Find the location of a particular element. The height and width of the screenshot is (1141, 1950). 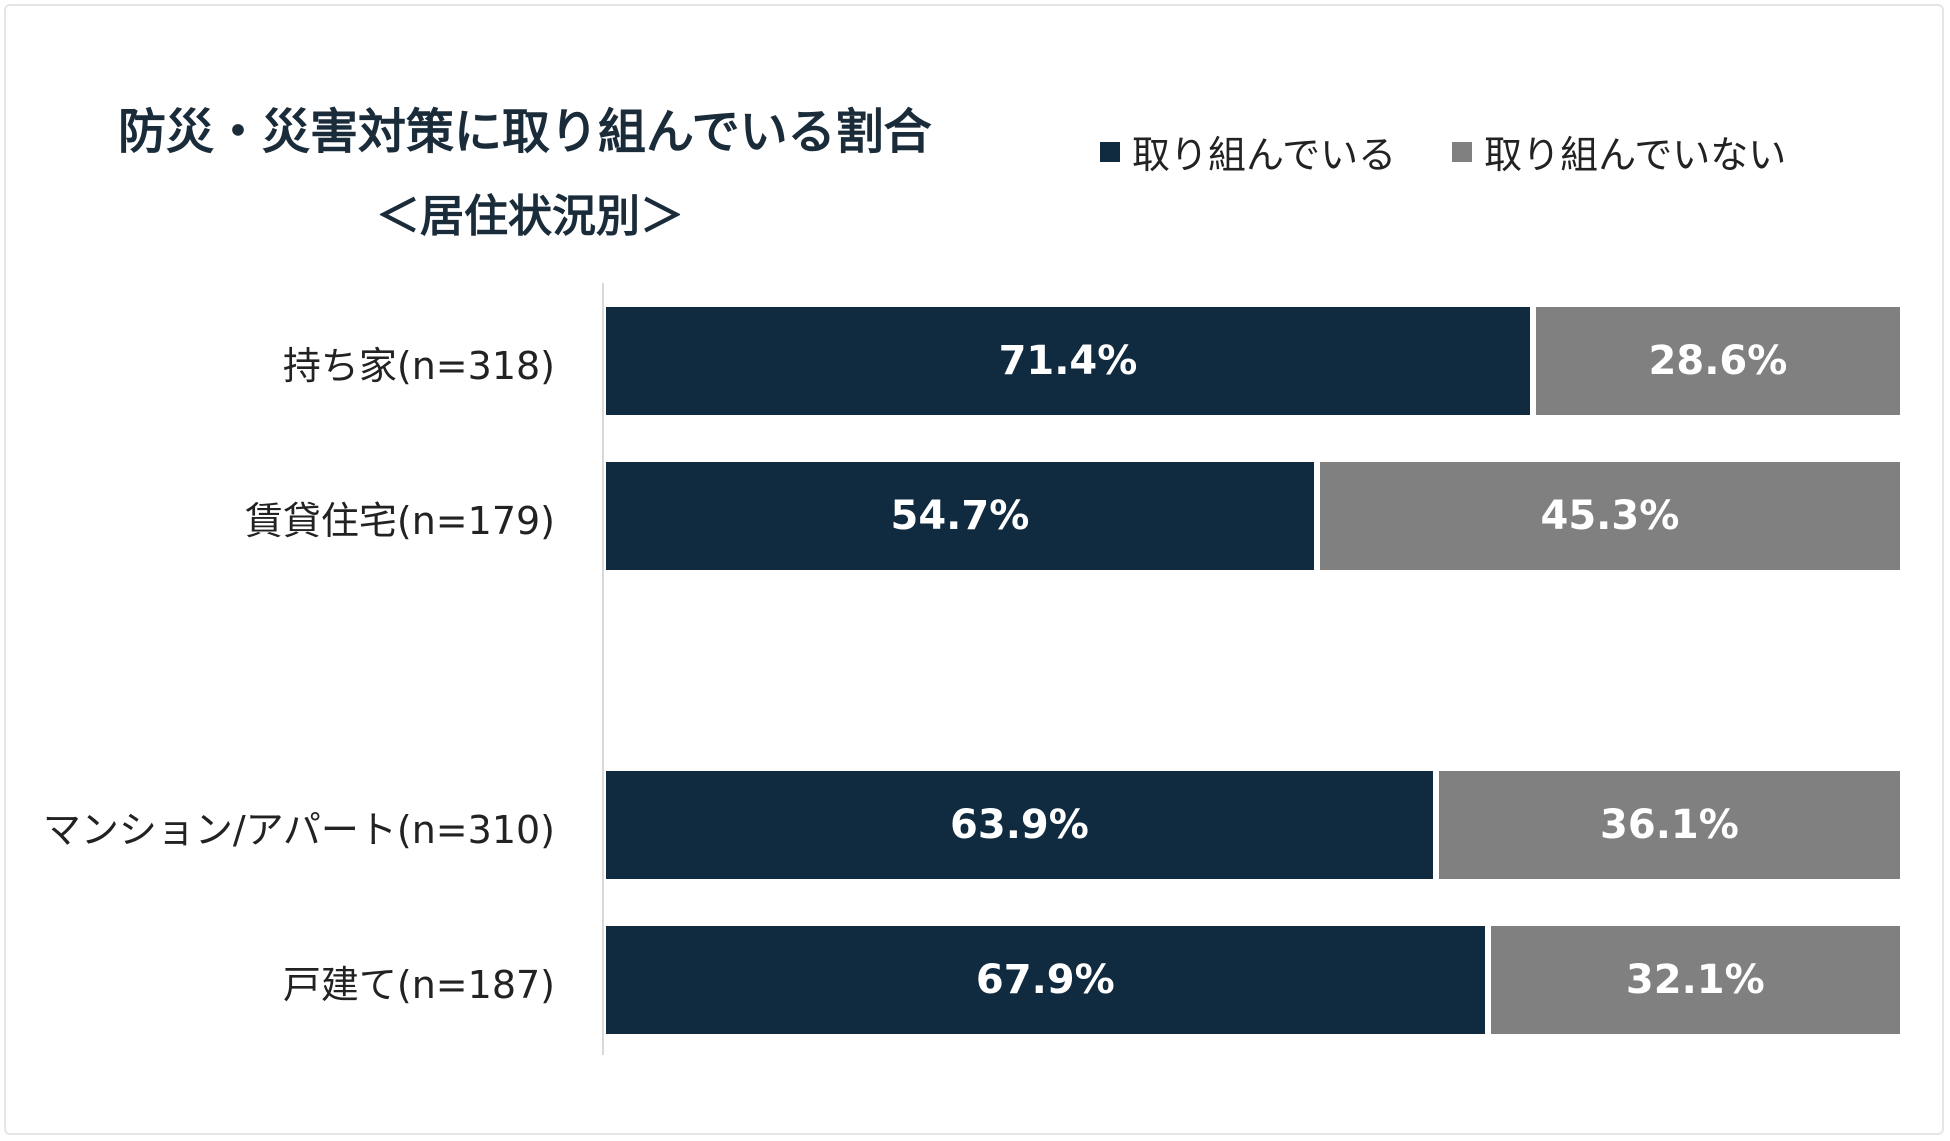

bar-segment-no: 28.6% is located at coordinates (1714, 361).